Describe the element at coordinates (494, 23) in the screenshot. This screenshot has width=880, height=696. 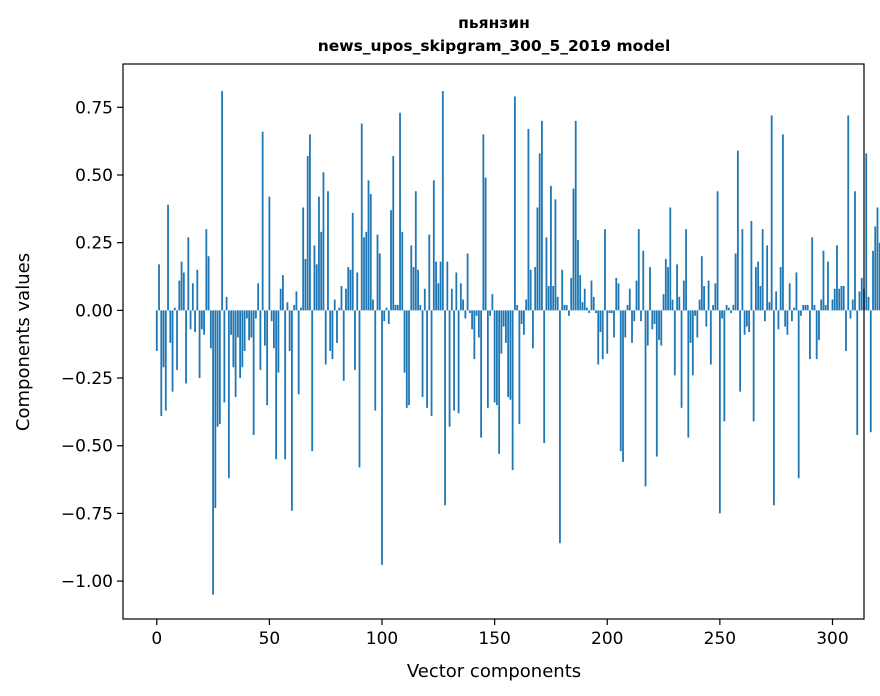
I see `chart-title: пьянзин` at that location.